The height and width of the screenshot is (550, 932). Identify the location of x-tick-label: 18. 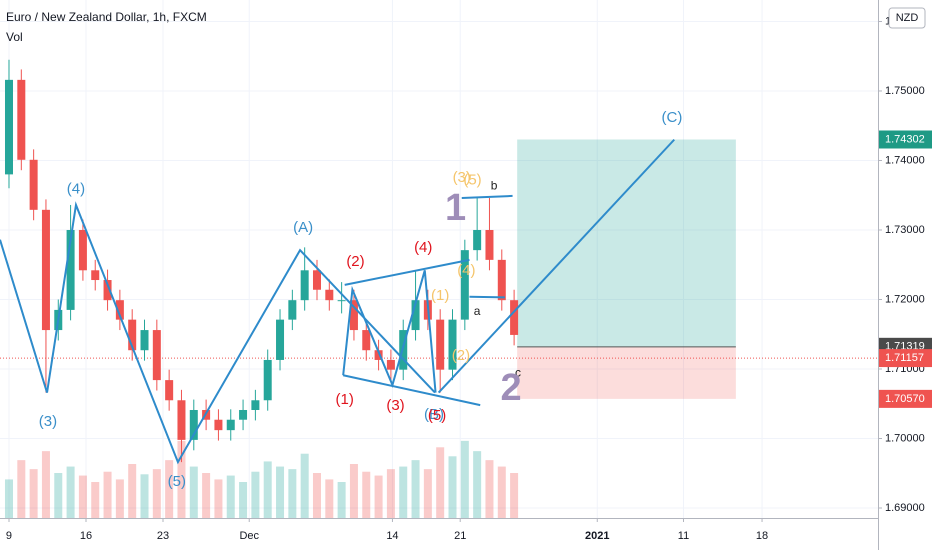
(762, 536).